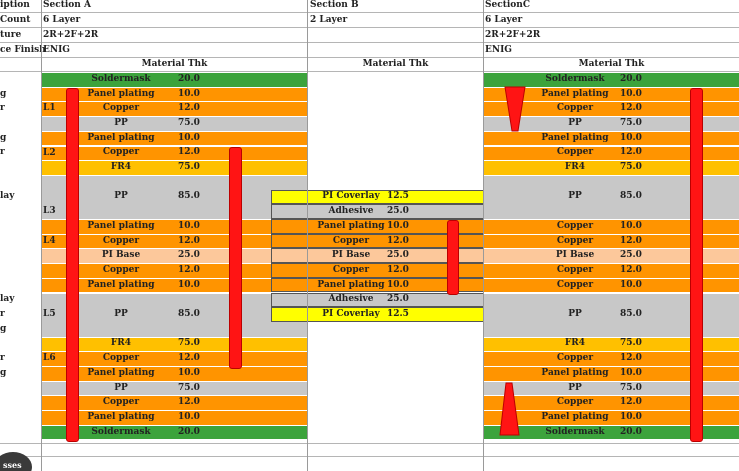  What do you see at coordinates (15, 20) in the screenshot?
I see `row-label-layer-count: Count` at bounding box center [15, 20].